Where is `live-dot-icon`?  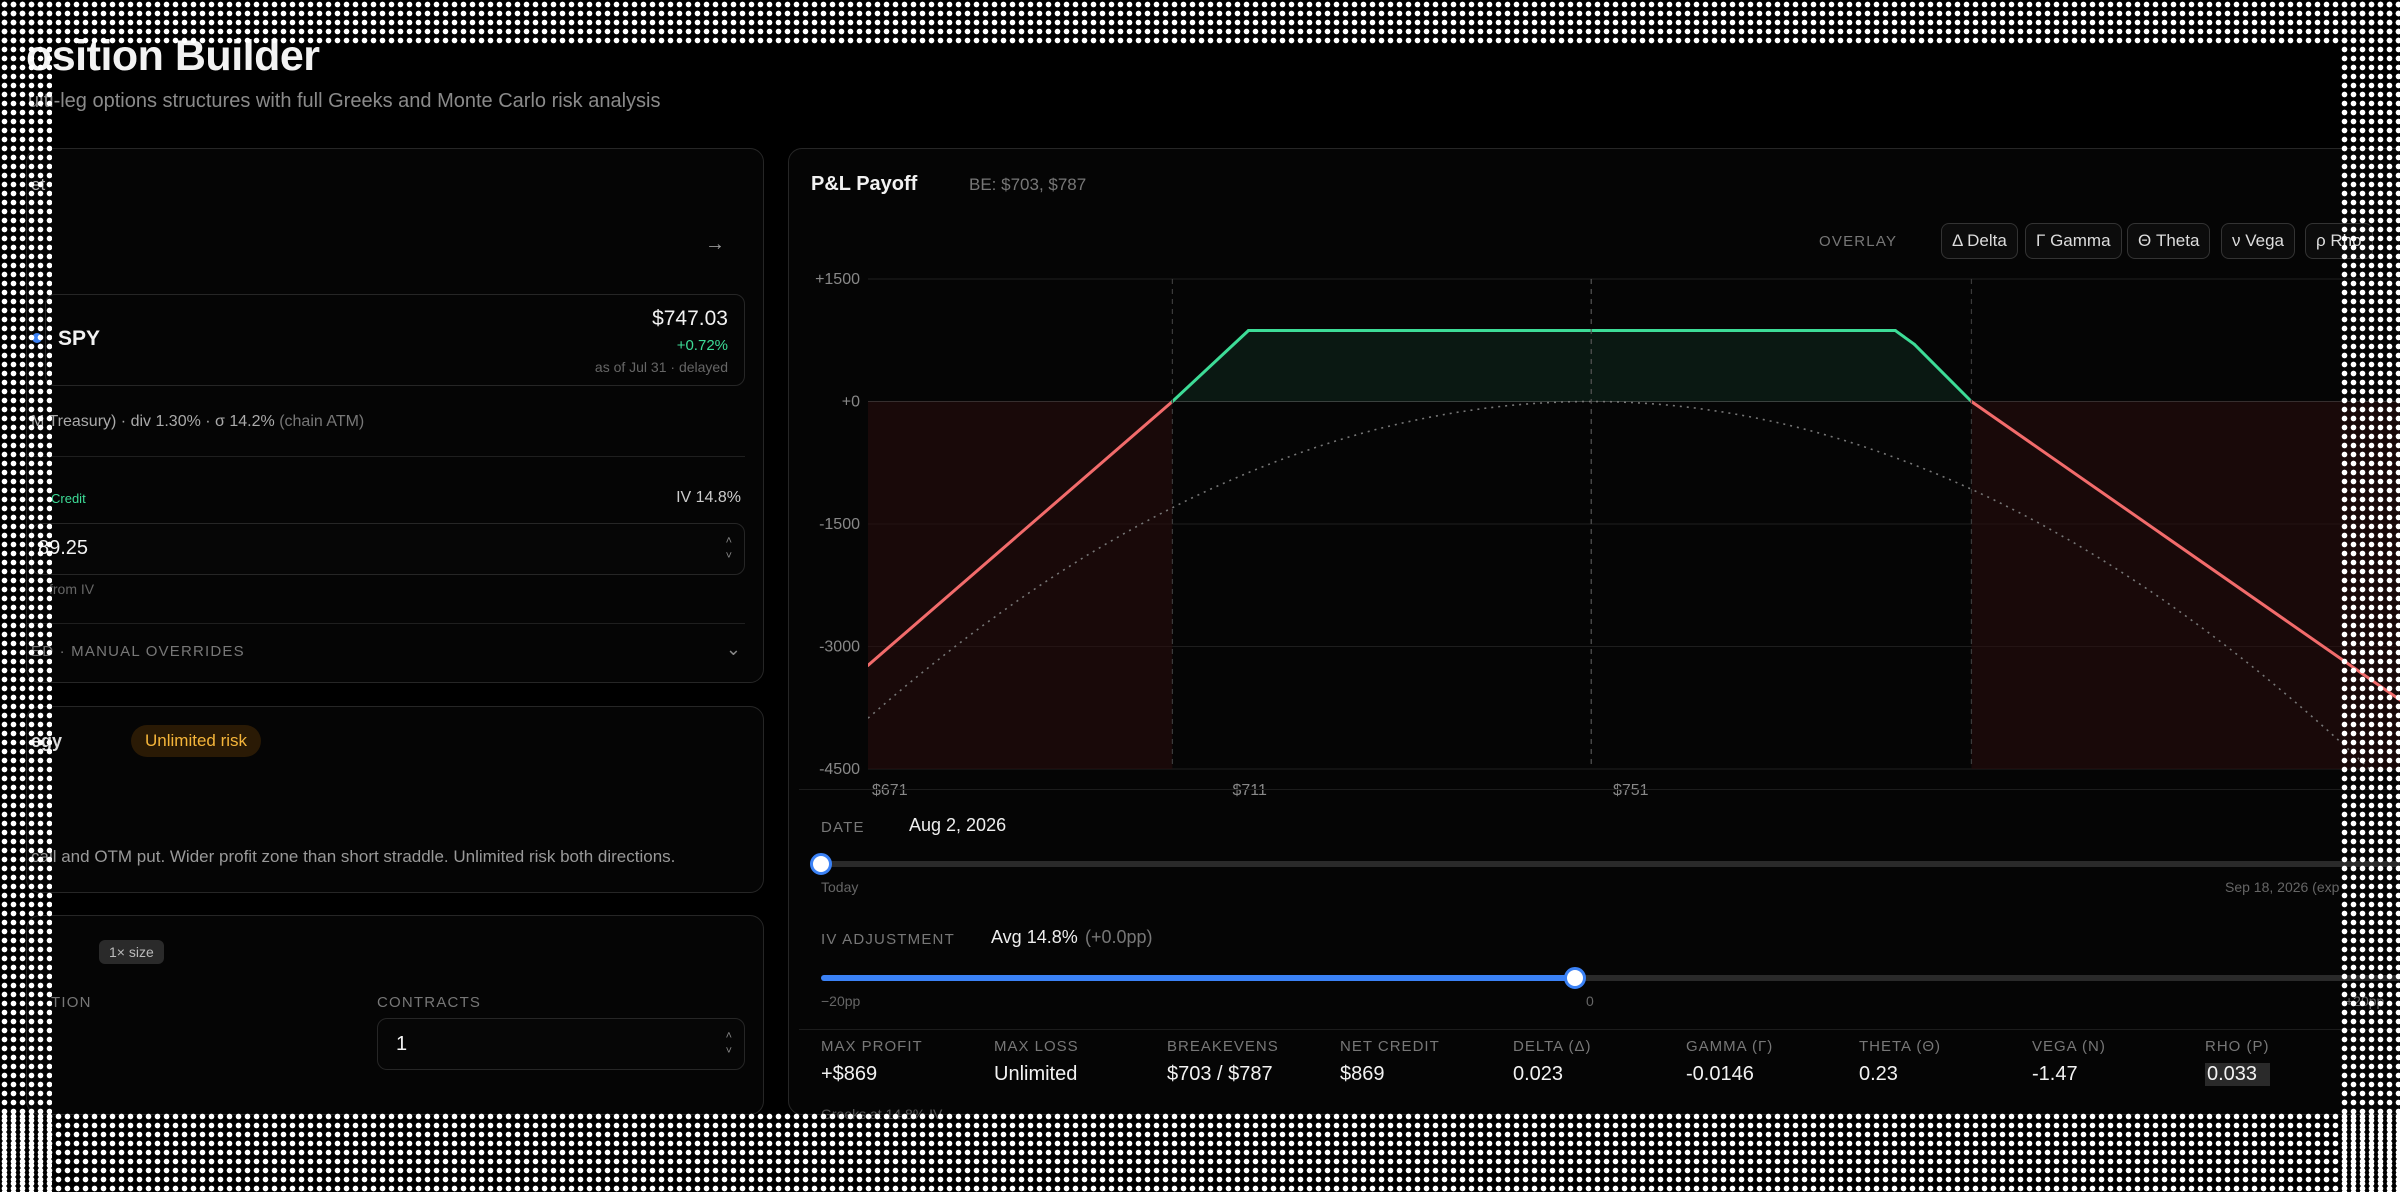
live-dot-icon is located at coordinates (37, 338).